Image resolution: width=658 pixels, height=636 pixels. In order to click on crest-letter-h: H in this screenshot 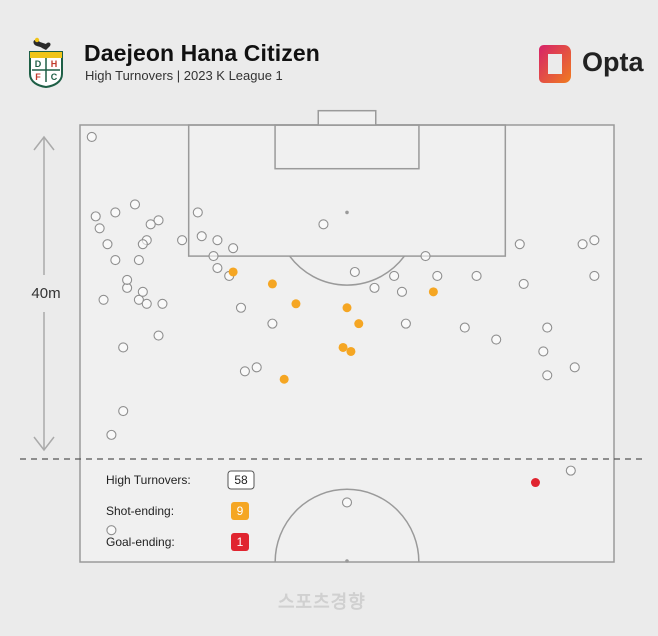, I will do `click(54, 64)`.